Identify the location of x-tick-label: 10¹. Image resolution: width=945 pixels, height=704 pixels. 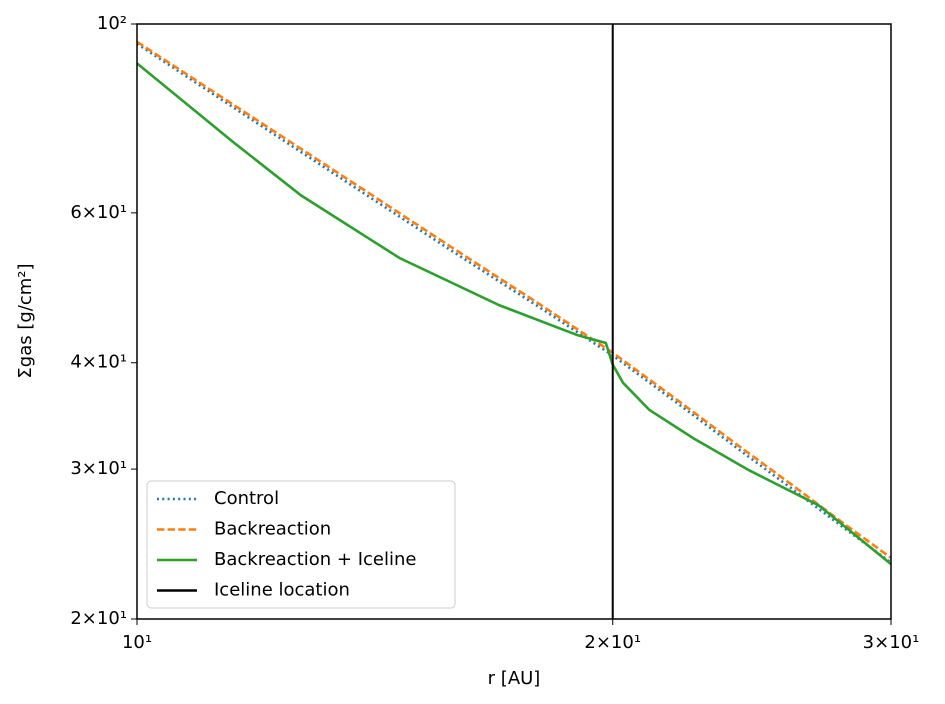
(137, 642).